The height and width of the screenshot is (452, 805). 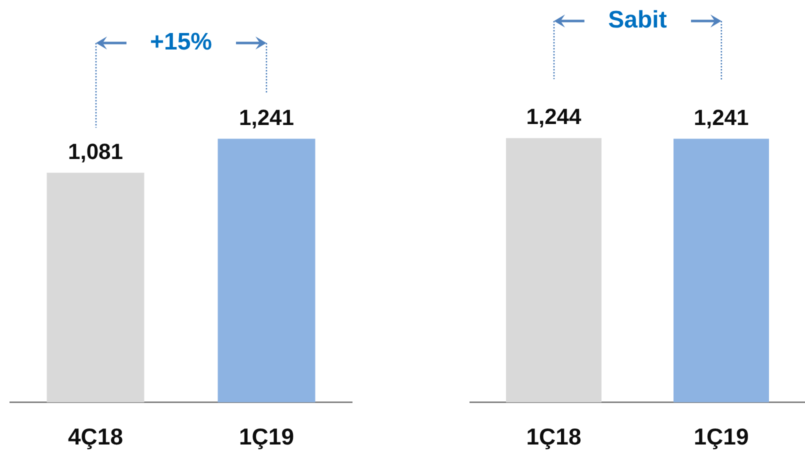 I want to click on text: Sabit, so click(x=637, y=20).